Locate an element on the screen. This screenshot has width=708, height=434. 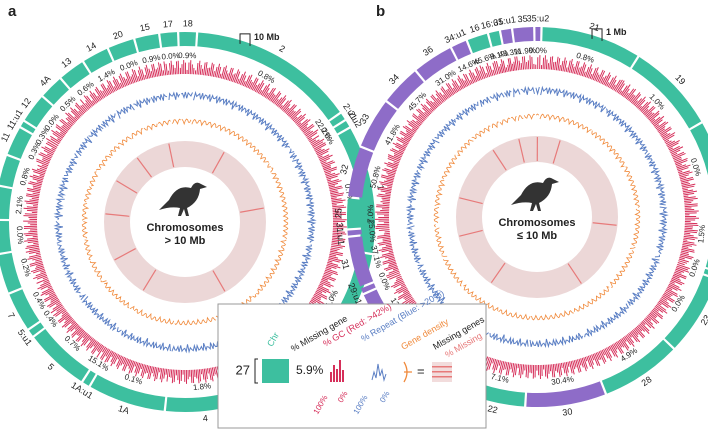
legend-chr-swatch is located at coordinates (275, 371).